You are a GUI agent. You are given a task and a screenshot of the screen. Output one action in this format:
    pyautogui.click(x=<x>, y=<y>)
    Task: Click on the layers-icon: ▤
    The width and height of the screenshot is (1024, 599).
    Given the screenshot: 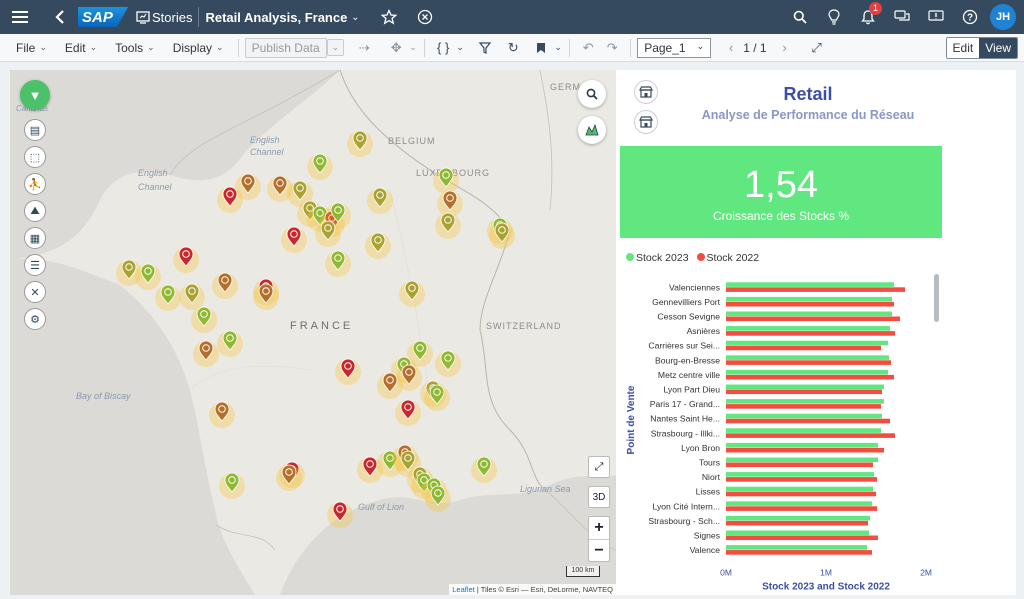 What is the action you would take?
    pyautogui.click(x=35, y=130)
    